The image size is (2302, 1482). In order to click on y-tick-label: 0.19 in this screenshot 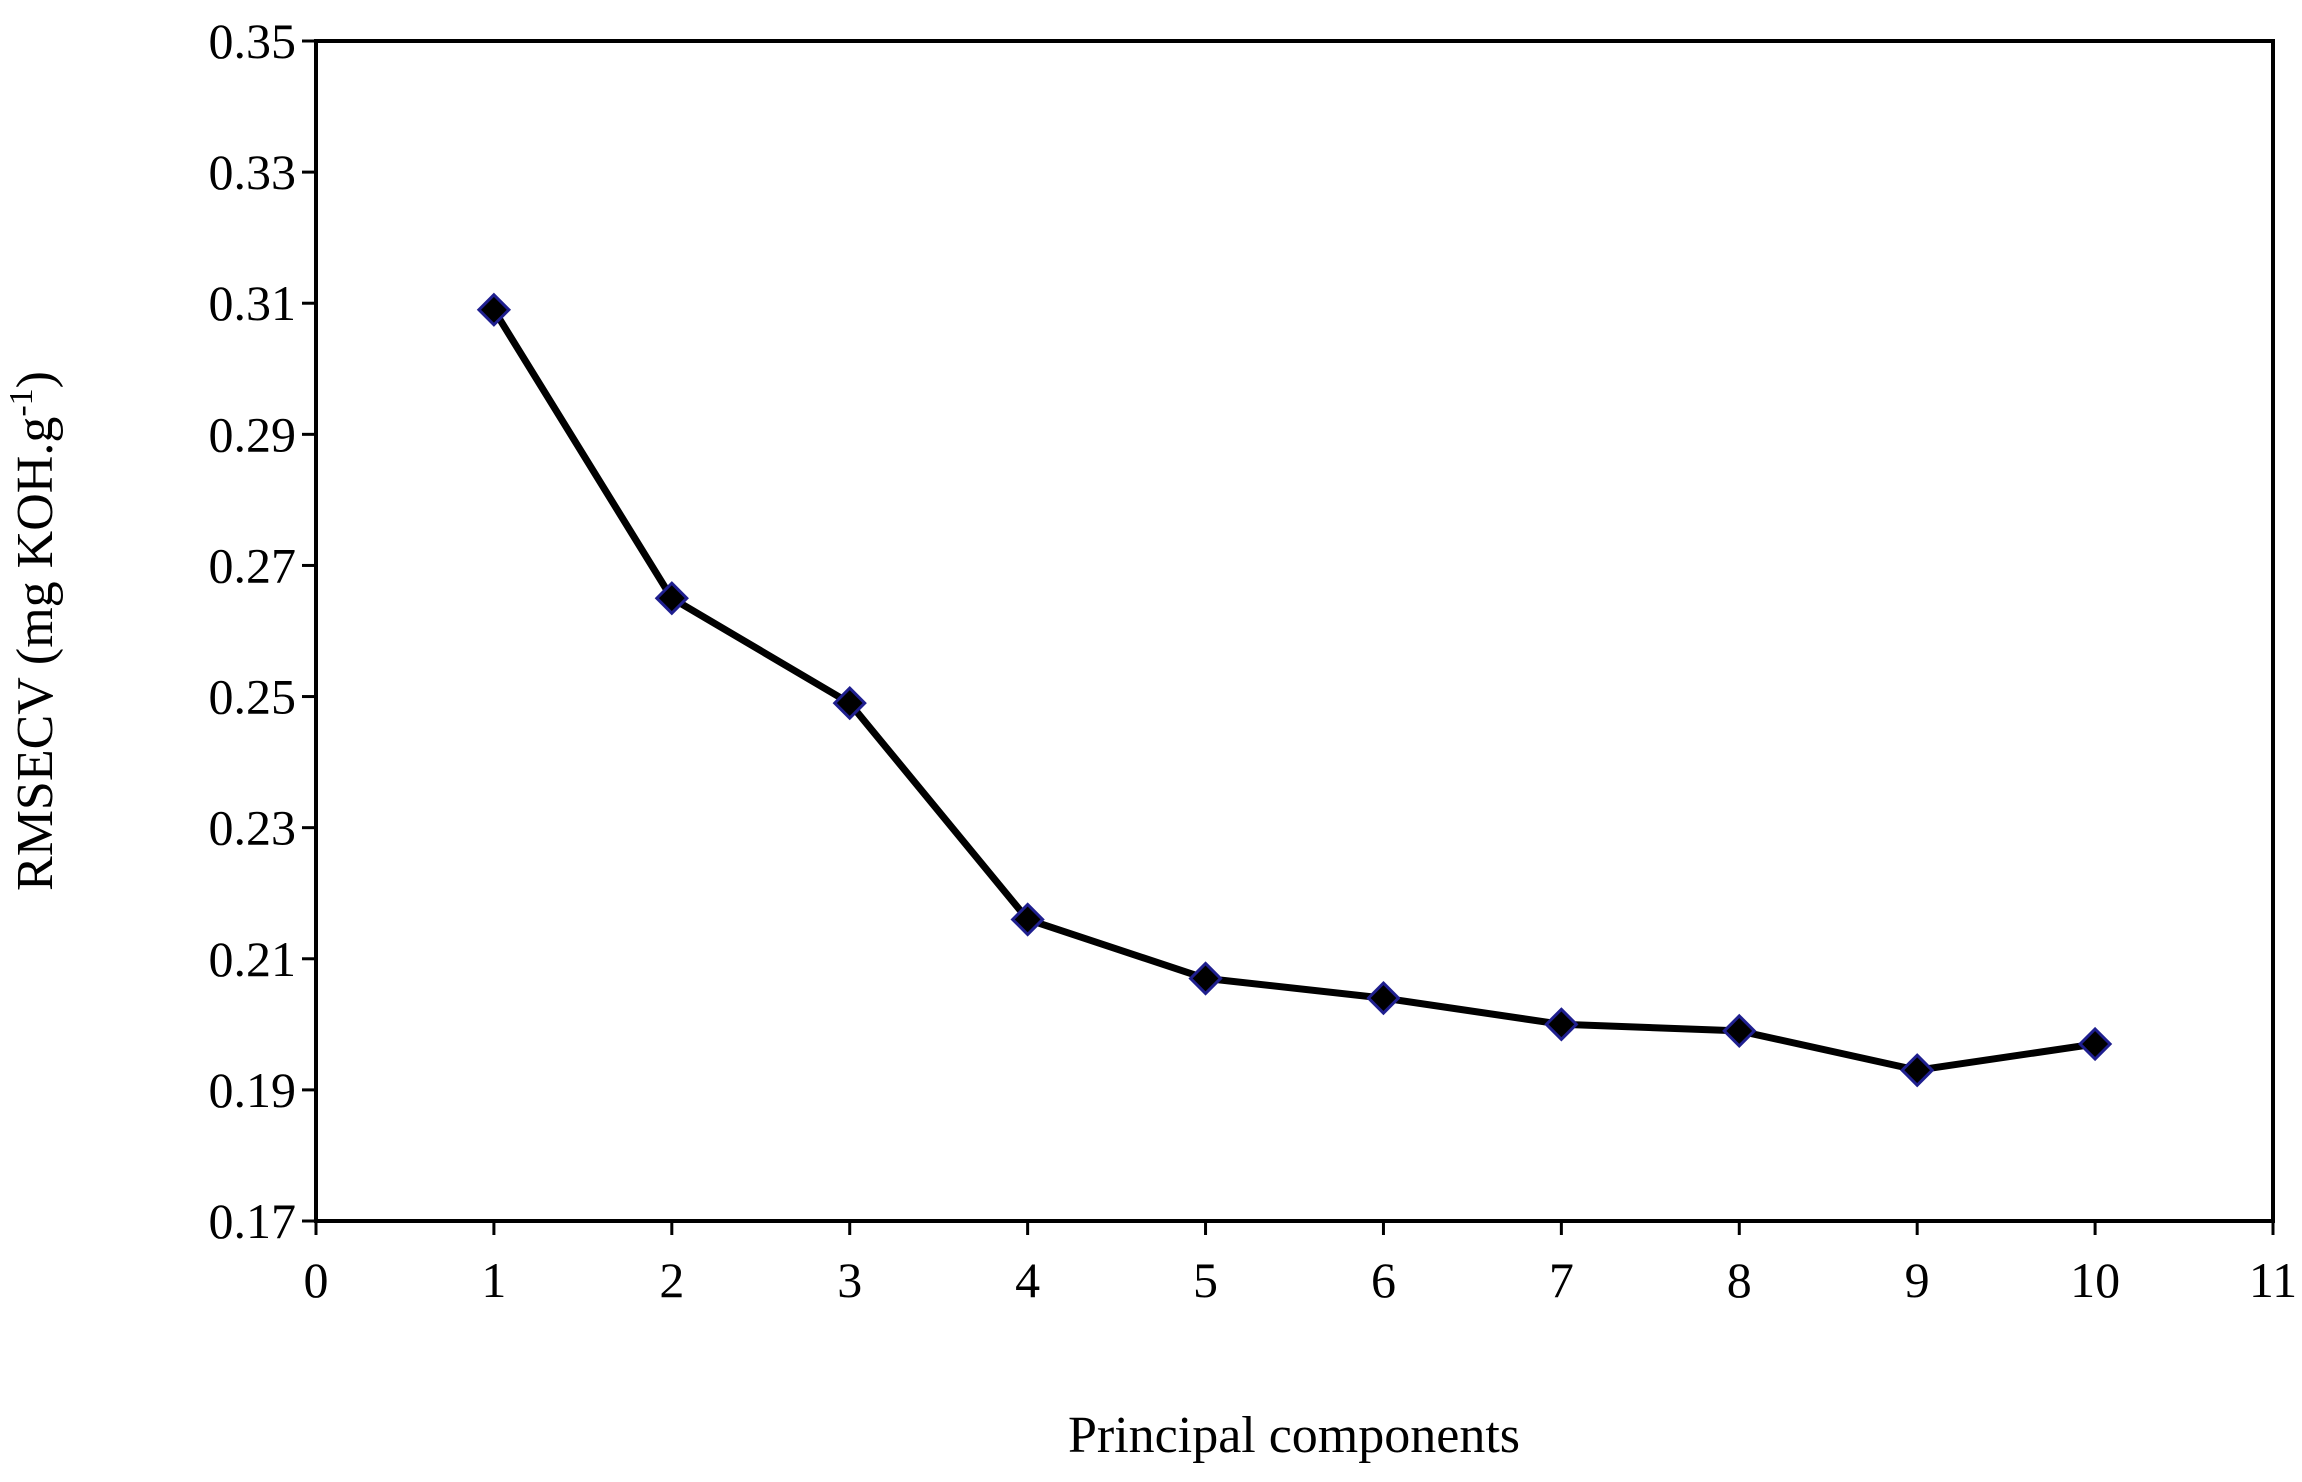, I will do `click(253, 1090)`.